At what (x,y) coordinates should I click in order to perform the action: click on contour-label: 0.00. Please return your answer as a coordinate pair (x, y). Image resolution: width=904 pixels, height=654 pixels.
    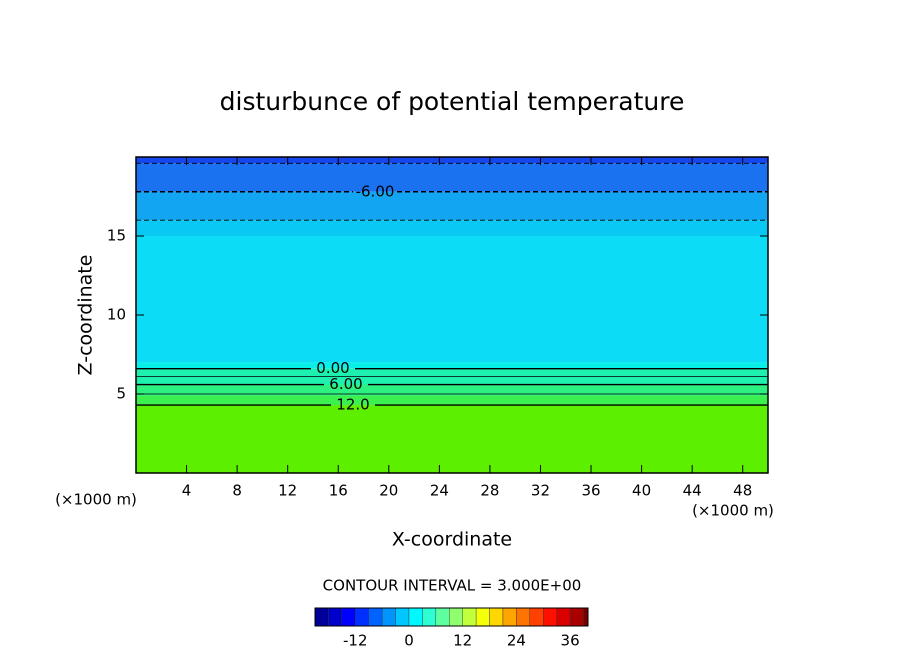
    Looking at the image, I should click on (332, 368).